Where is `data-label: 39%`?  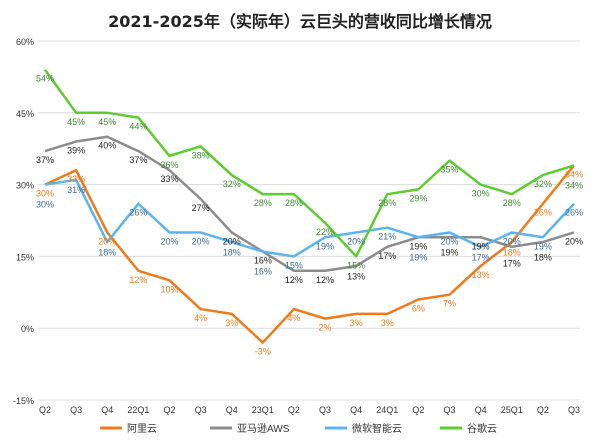 data-label: 39% is located at coordinates (76, 151).